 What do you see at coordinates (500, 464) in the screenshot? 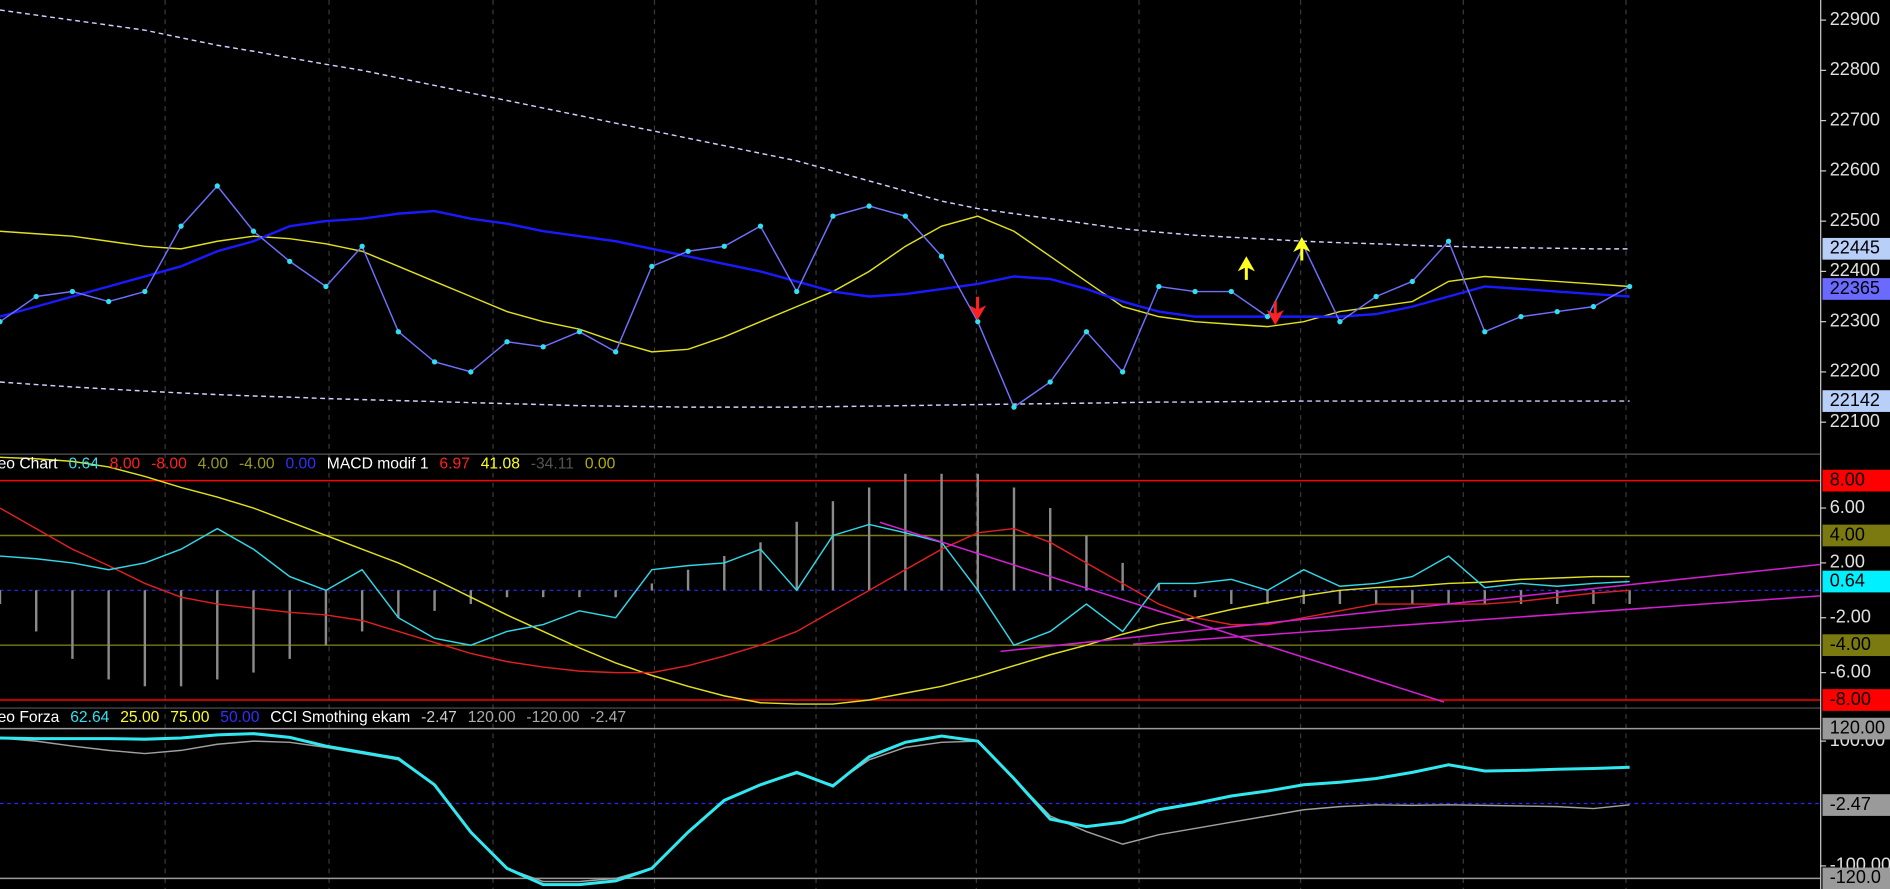
I see `header-item: 41.08` at bounding box center [500, 464].